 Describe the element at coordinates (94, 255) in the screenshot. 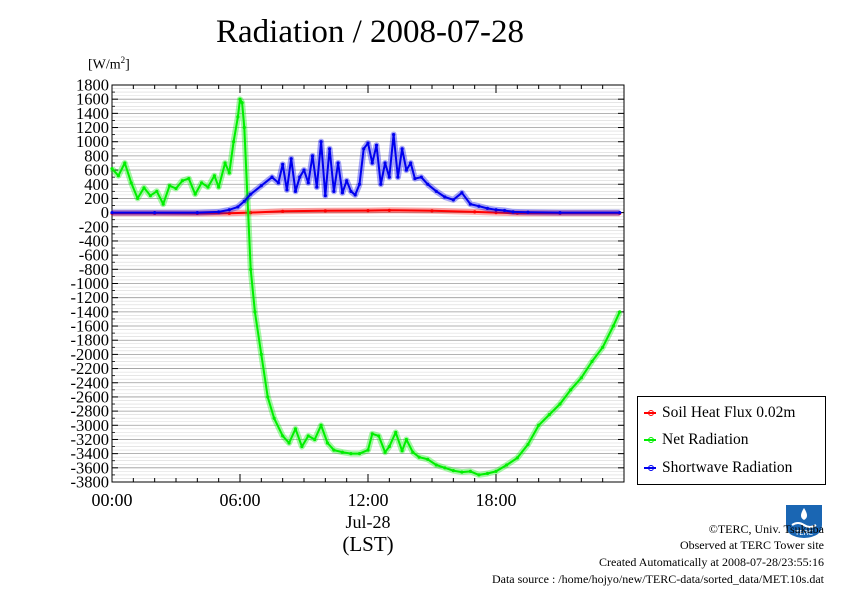

I see `y-tick-label: -600` at that location.